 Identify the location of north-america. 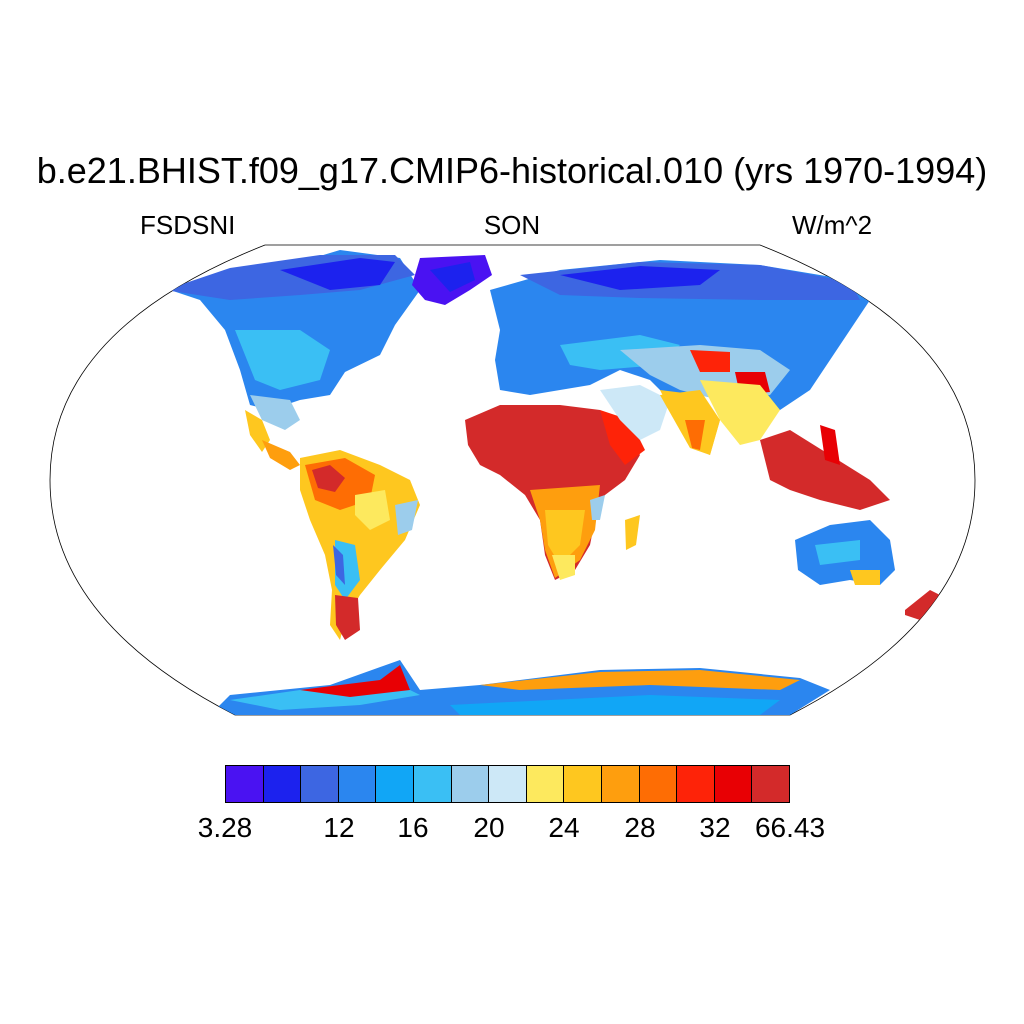
(292, 360).